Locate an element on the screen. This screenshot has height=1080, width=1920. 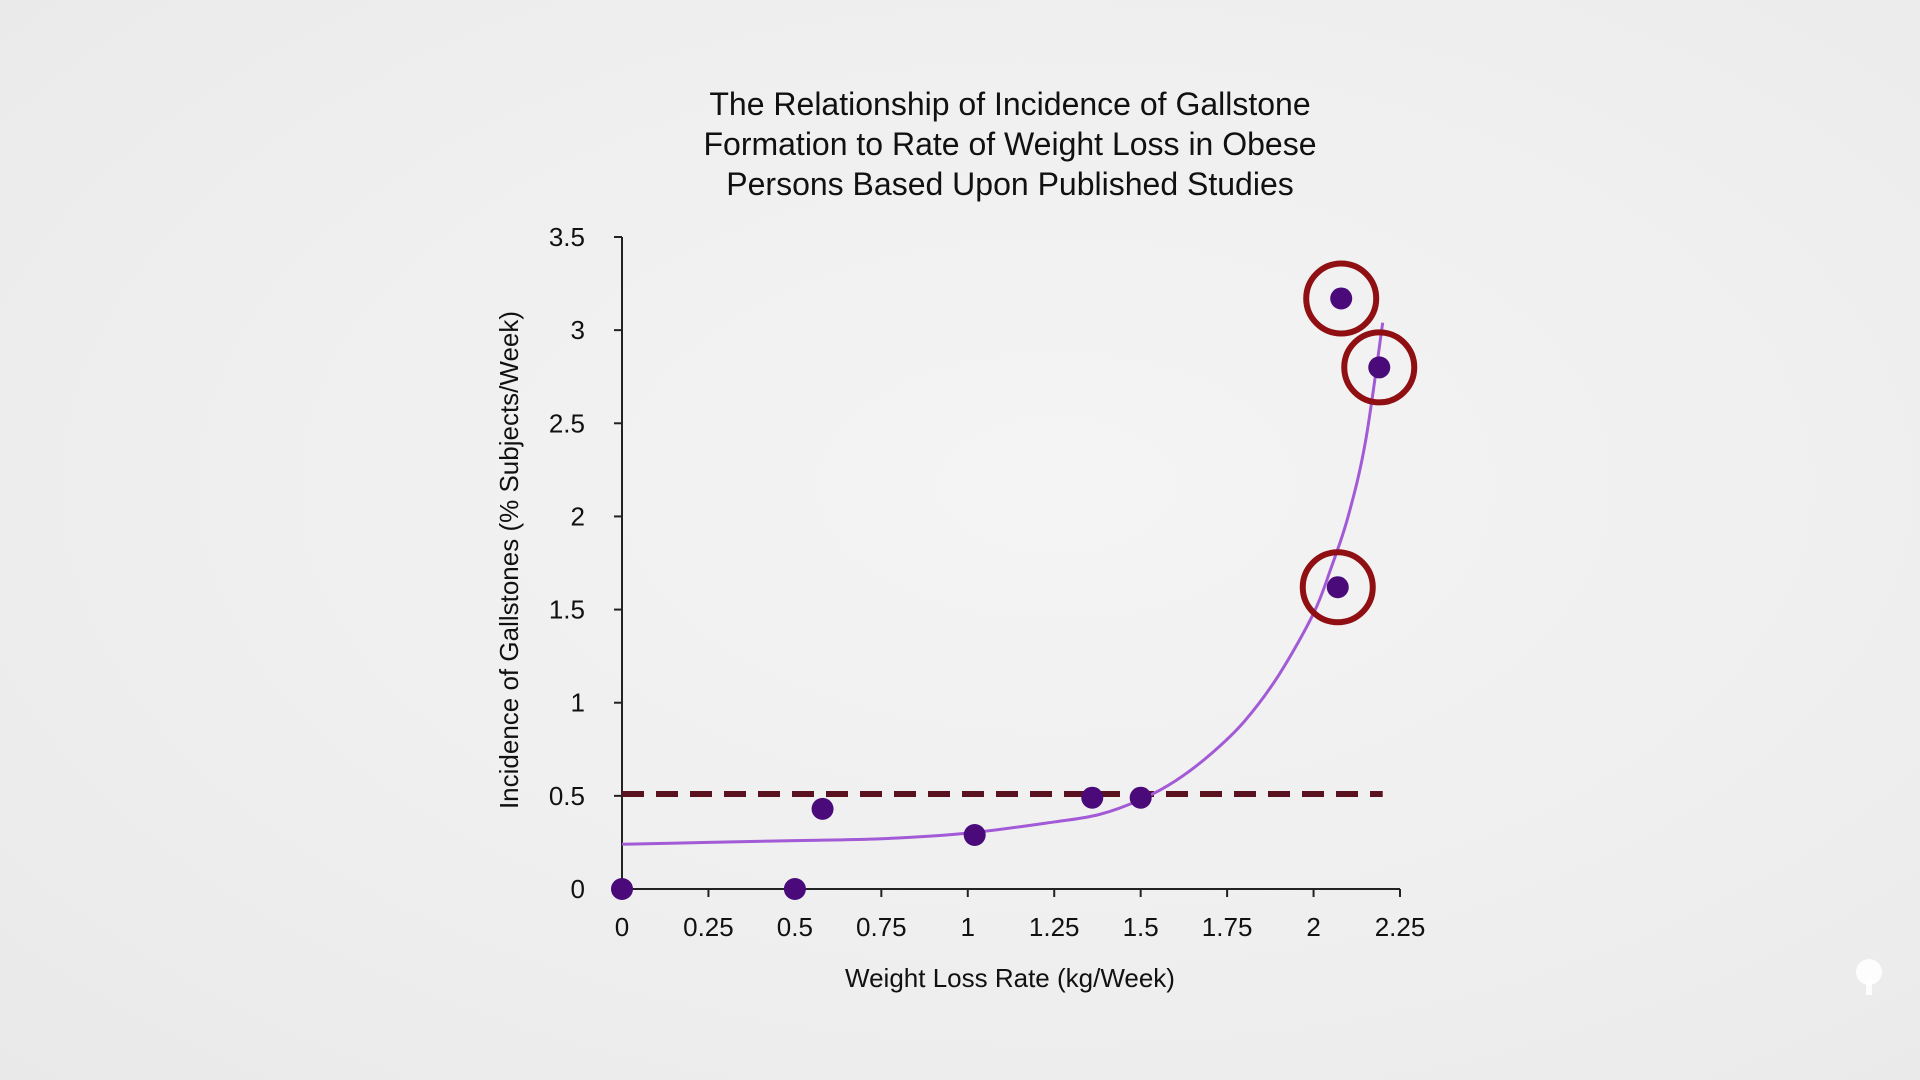
chart-title-line-3: Persons Based Upon Published Studies is located at coordinates (1010, 184).